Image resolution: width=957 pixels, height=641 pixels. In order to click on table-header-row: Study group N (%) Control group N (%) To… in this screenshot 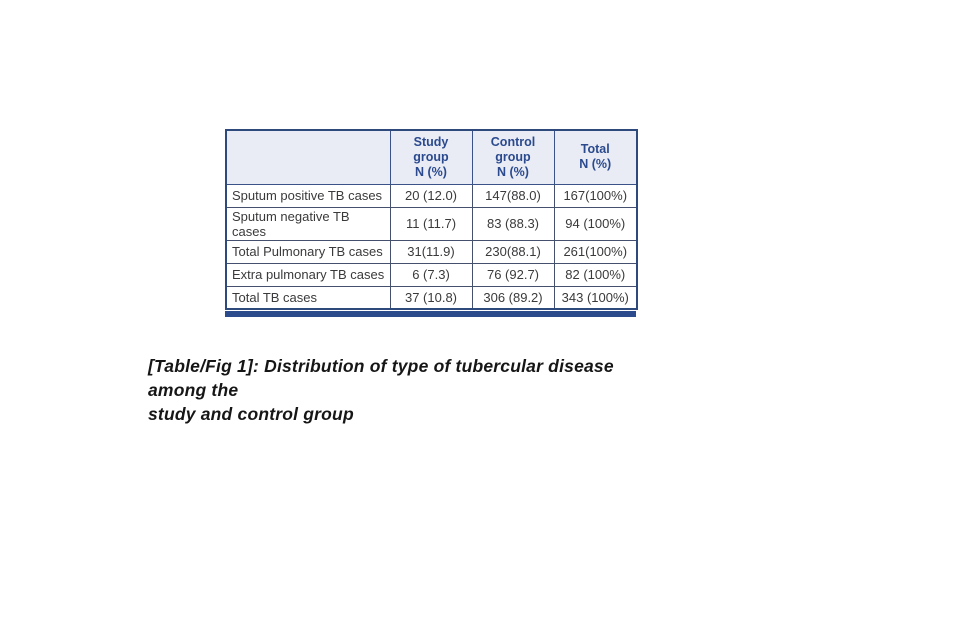, I will do `click(431, 157)`.